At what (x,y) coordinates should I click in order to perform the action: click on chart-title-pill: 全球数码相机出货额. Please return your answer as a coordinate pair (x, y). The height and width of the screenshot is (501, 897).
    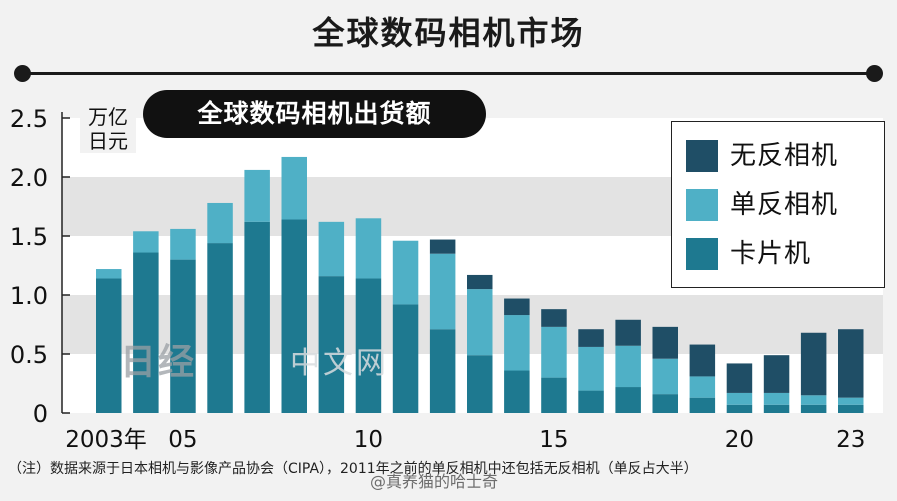
    Looking at the image, I should click on (314, 114).